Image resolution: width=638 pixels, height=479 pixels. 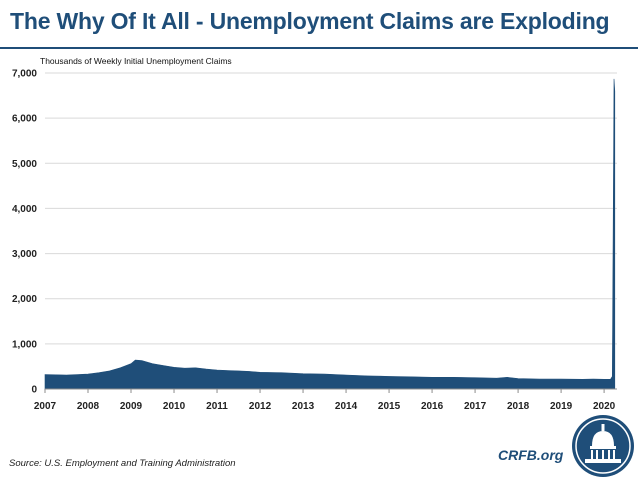 What do you see at coordinates (88, 406) in the screenshot?
I see `x-tick-label: 2008` at bounding box center [88, 406].